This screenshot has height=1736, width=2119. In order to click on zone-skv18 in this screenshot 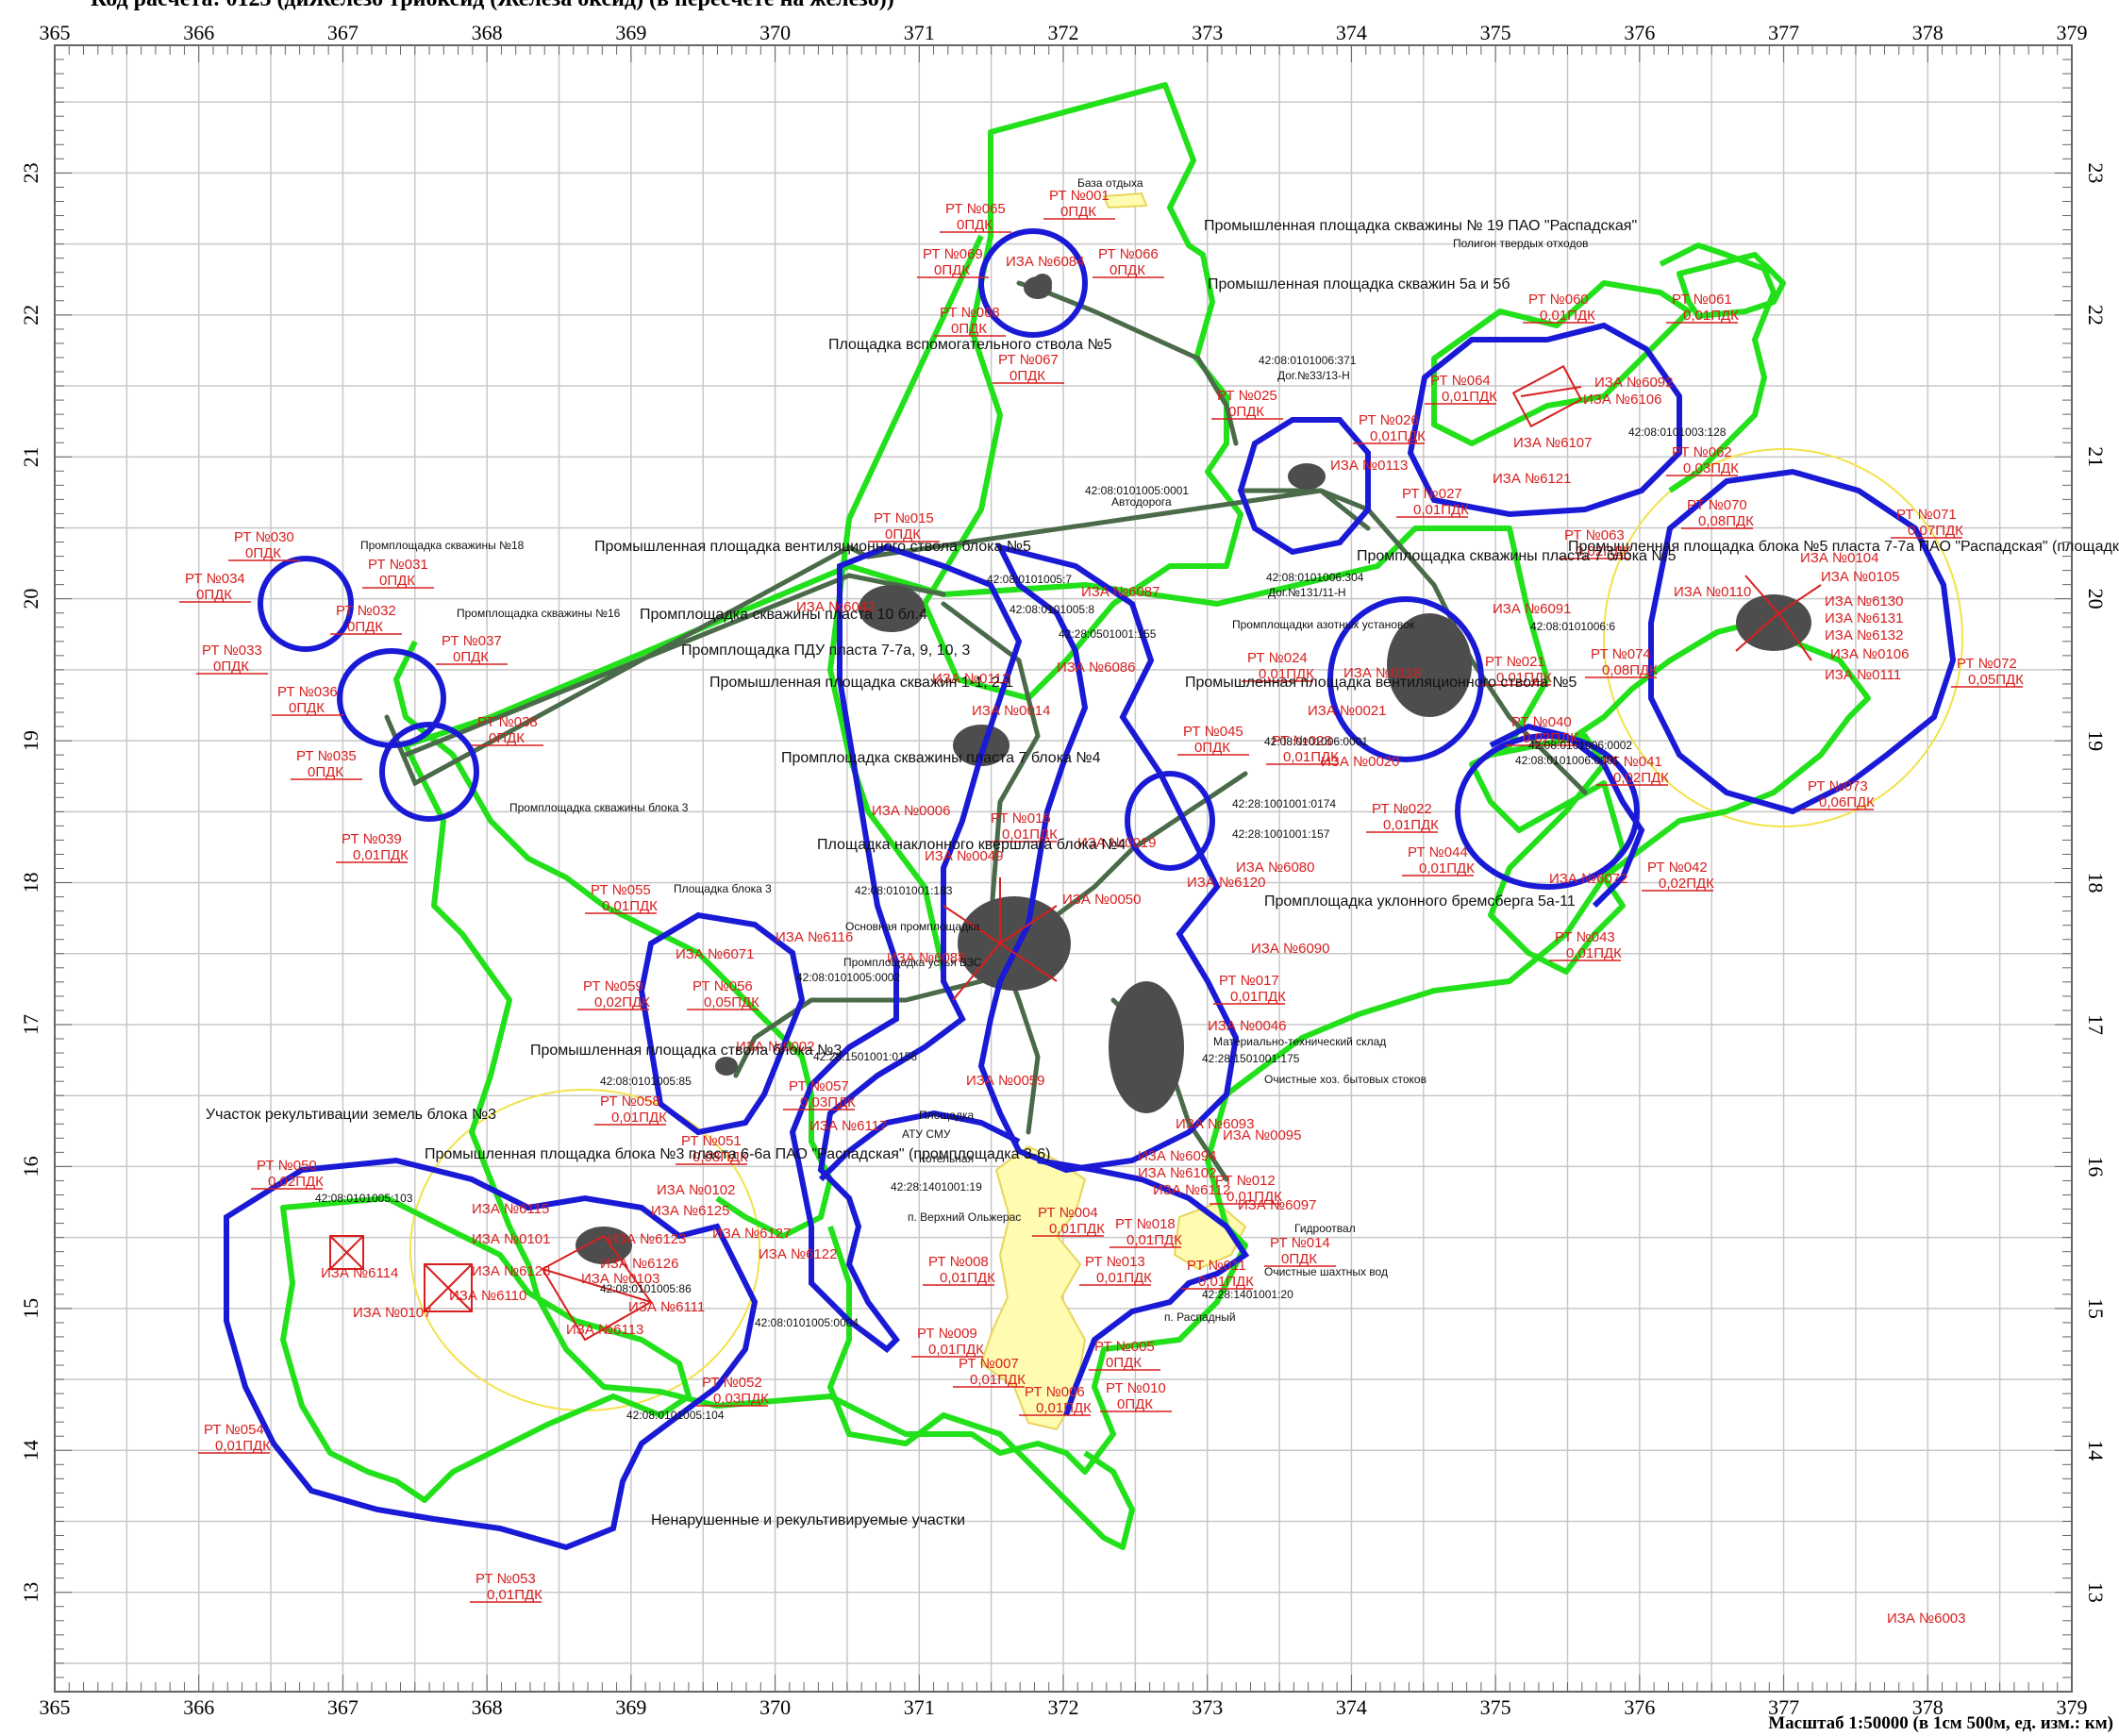, I will do `click(306, 604)`.